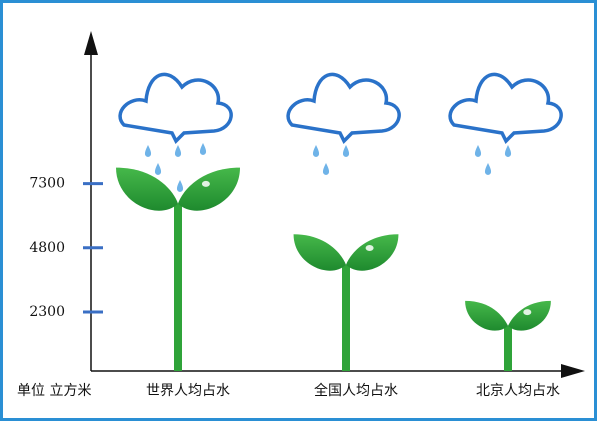 The width and height of the screenshot is (597, 421). Describe the element at coordinates (47, 184) in the screenshot. I see `y-tick-label: 7300` at that location.